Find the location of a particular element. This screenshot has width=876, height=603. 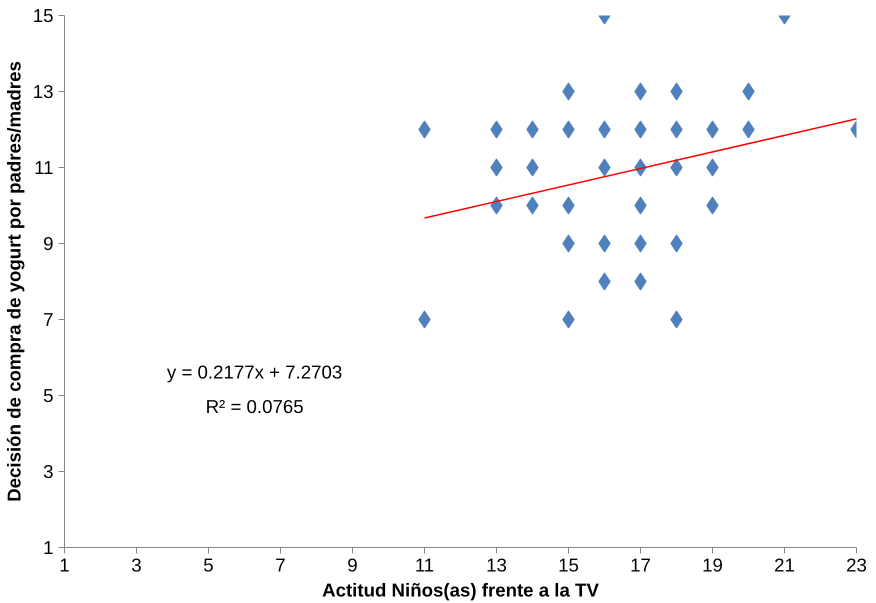

annotation: R² = 0.0765 is located at coordinates (255, 407).